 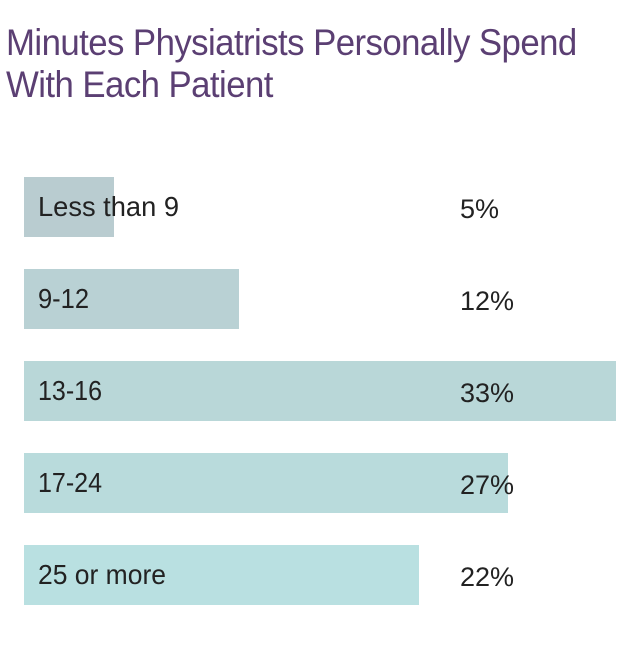 What do you see at coordinates (487, 485) in the screenshot?
I see `value-label-3: 27%` at bounding box center [487, 485].